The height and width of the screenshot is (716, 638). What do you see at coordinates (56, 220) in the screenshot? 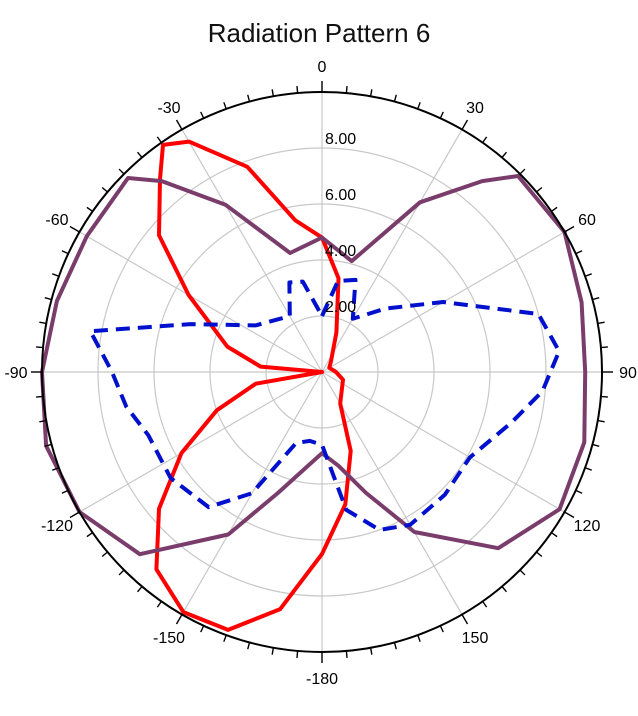
I see `angle-tick-label: -60` at bounding box center [56, 220].